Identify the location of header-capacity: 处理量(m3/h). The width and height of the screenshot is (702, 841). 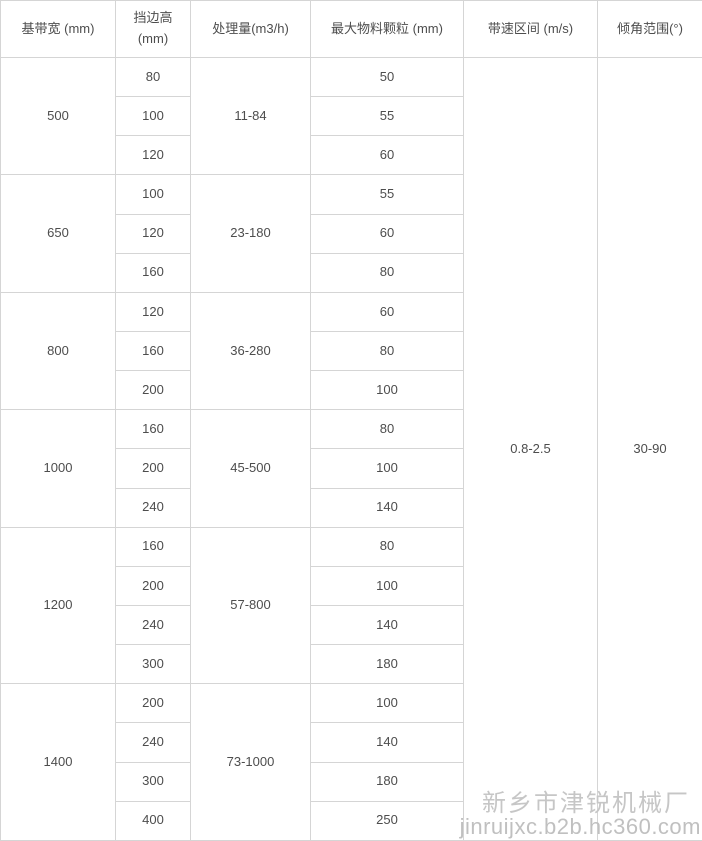
(250, 29).